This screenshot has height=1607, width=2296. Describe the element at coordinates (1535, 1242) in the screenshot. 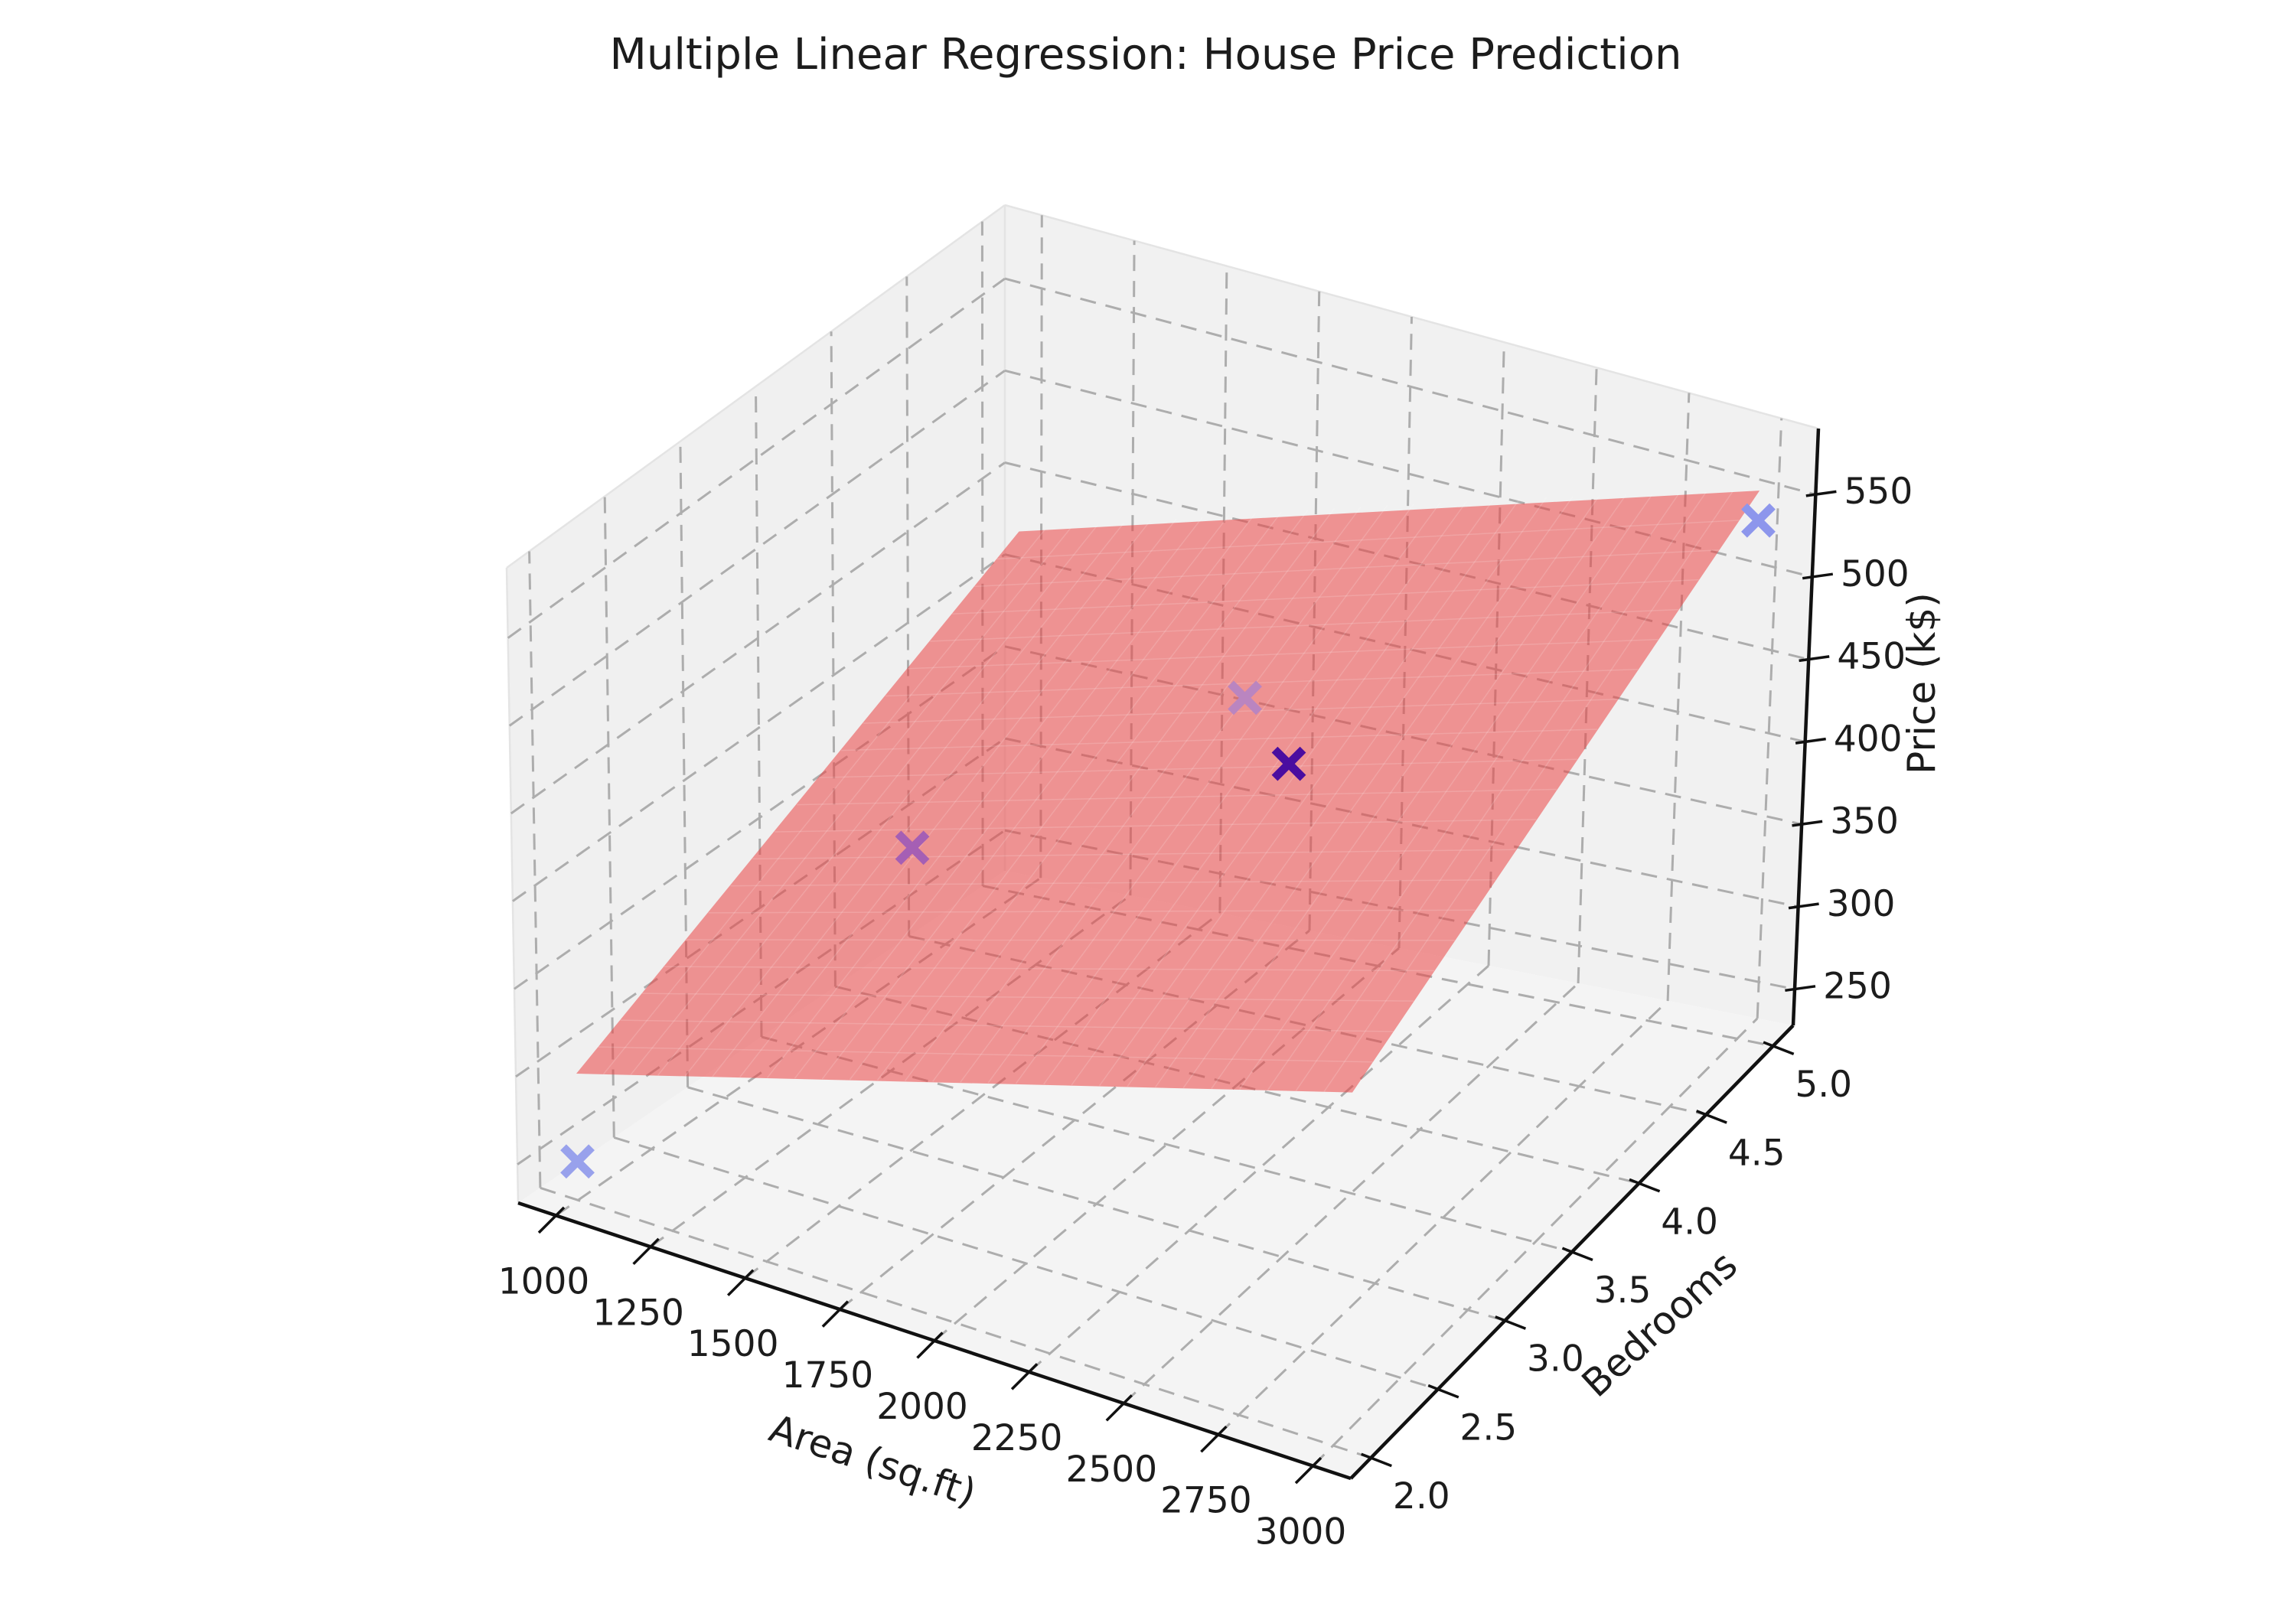

I see `grid-floor-x` at that location.